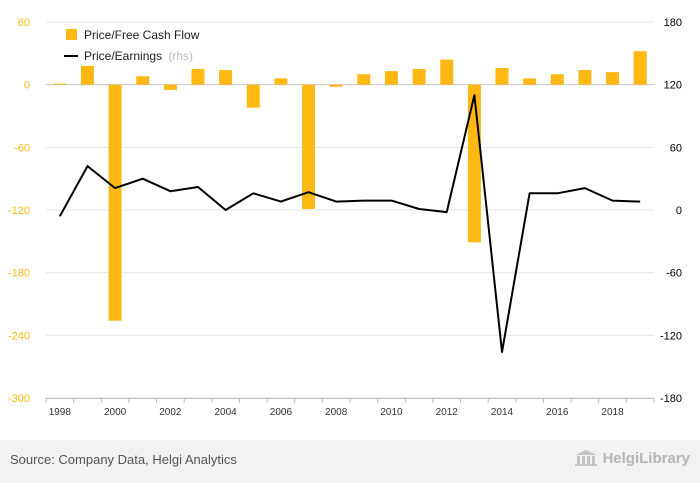 The height and width of the screenshot is (483, 700). What do you see at coordinates (613, 78) in the screenshot?
I see `bar-2018` at bounding box center [613, 78].